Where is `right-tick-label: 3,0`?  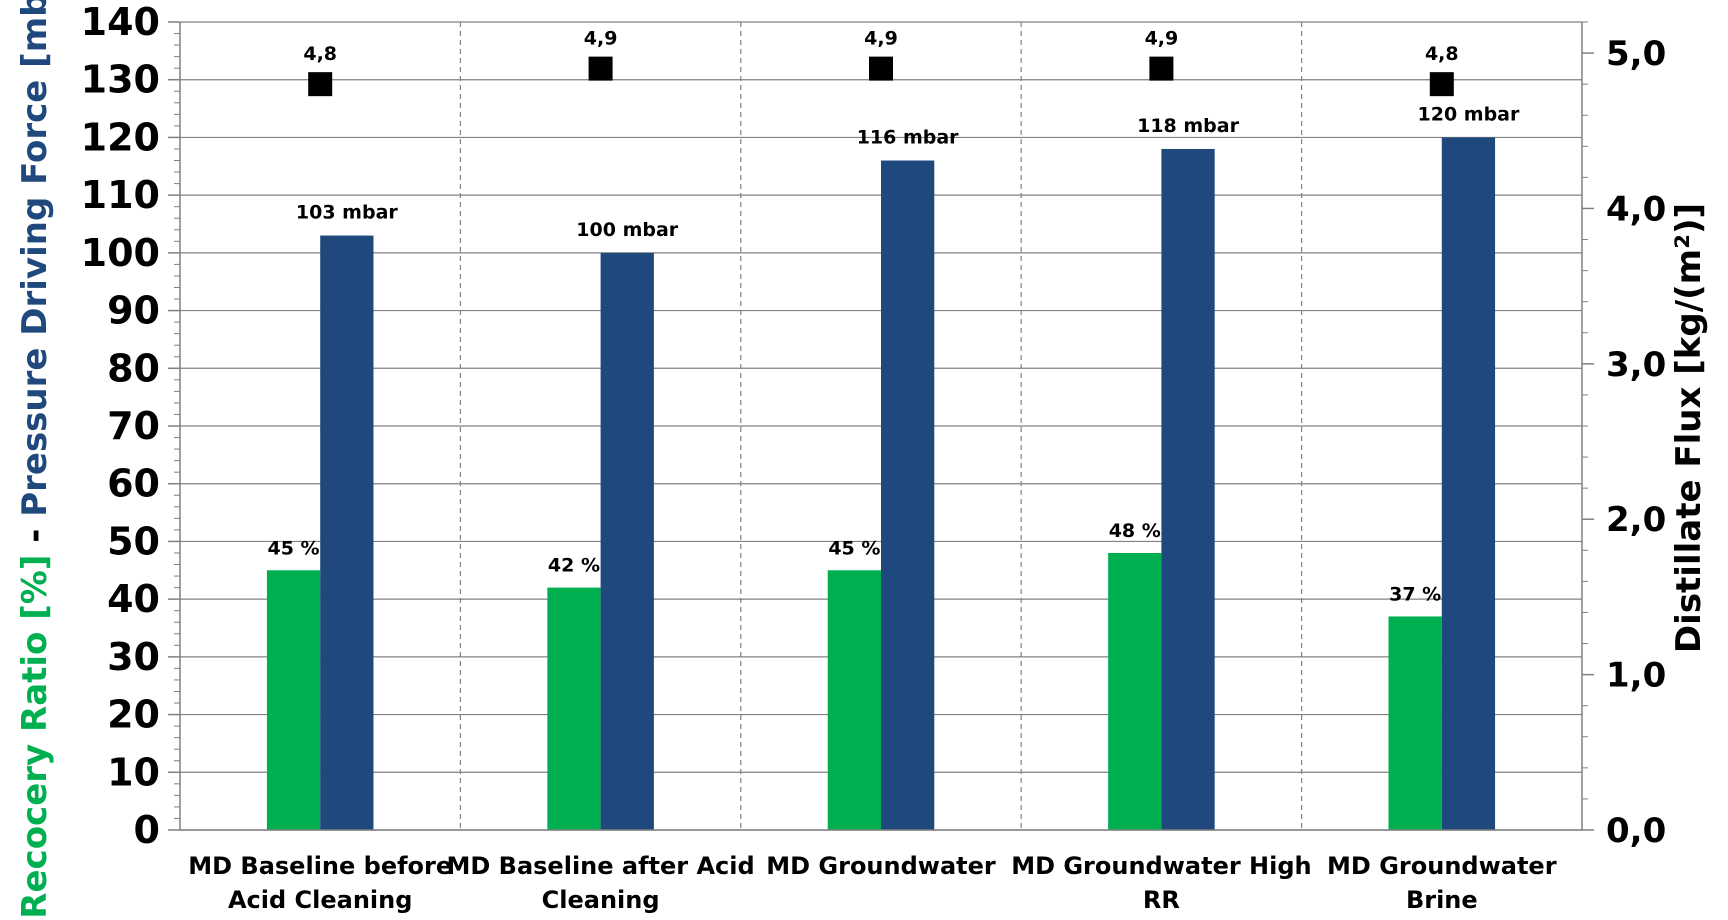
right-tick-label: 3,0 is located at coordinates (1636, 365).